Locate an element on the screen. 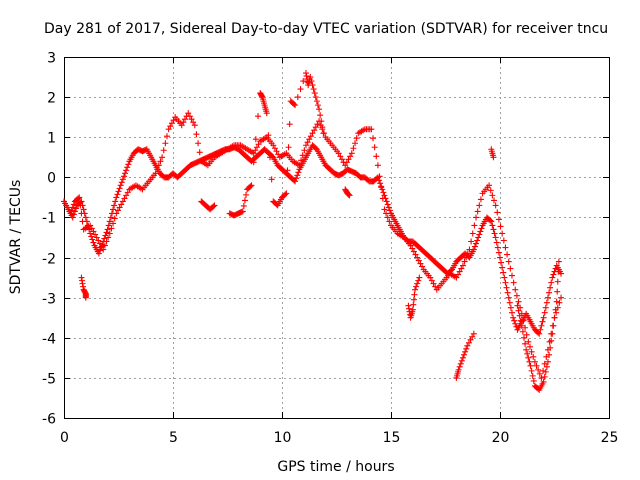 The height and width of the screenshot is (480, 640). x-tick-label: 20 is located at coordinates (501, 438).